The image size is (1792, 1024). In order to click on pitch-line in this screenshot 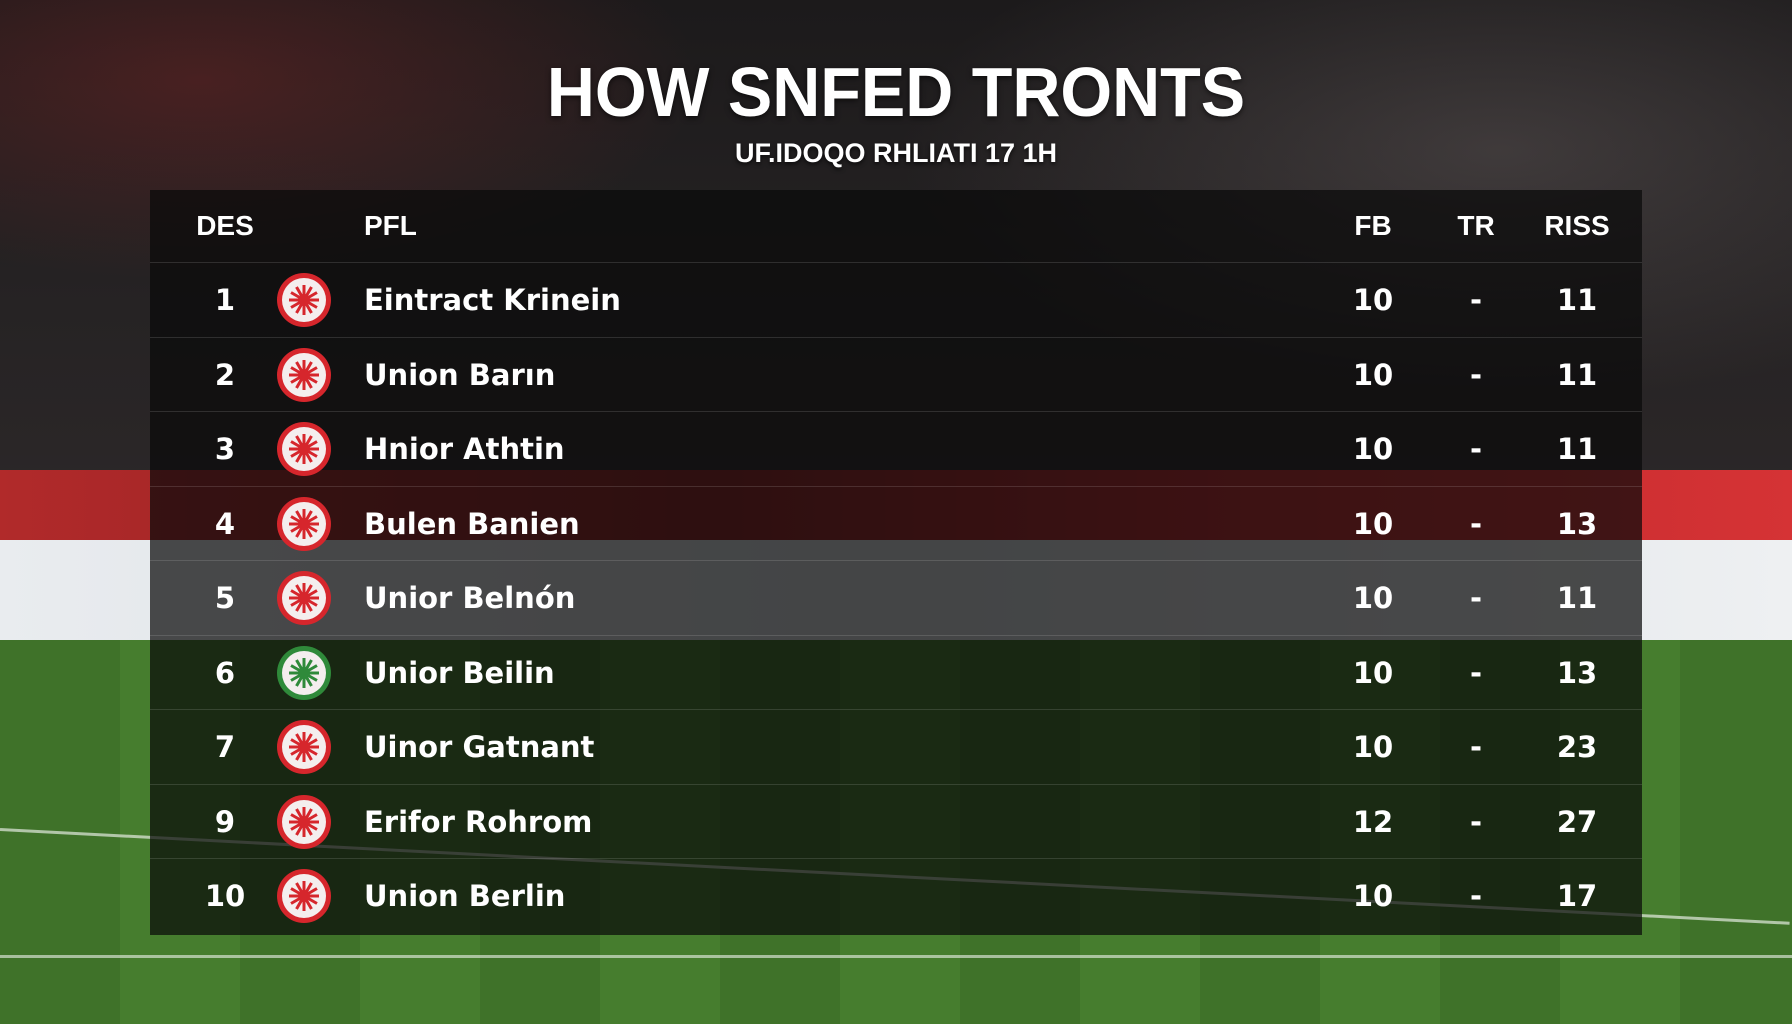, I will do `click(896, 956)`.